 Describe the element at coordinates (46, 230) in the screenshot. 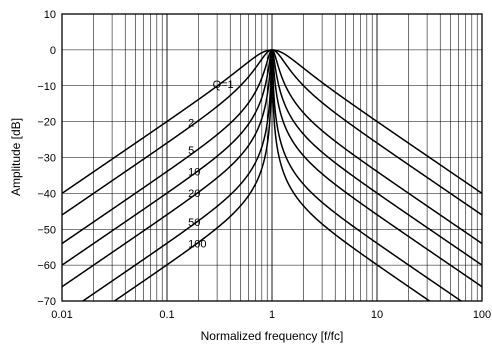

I see `y-tick-label: −50` at that location.